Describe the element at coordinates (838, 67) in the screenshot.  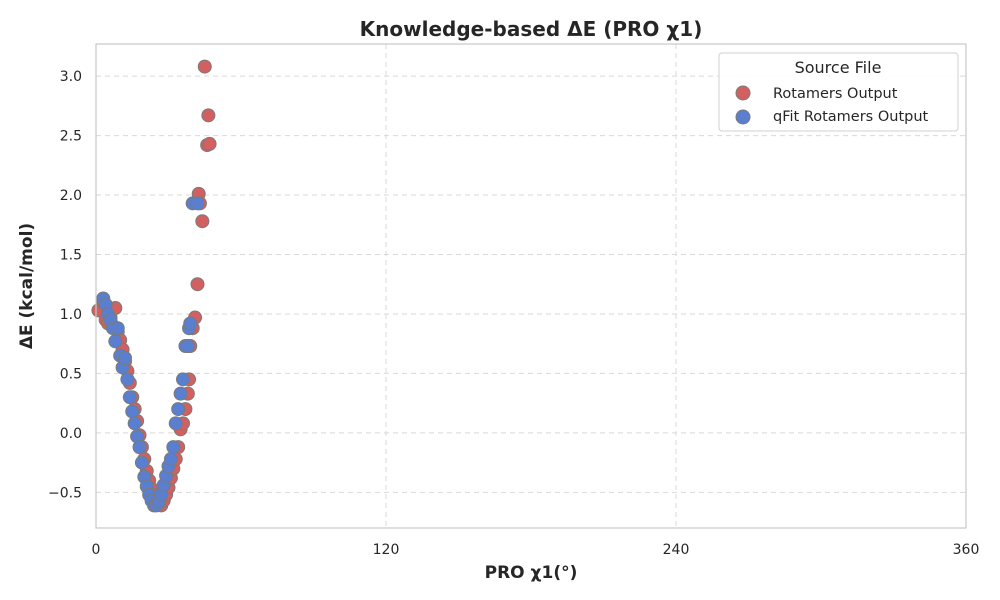
I see `legend-title: Source File` at that location.